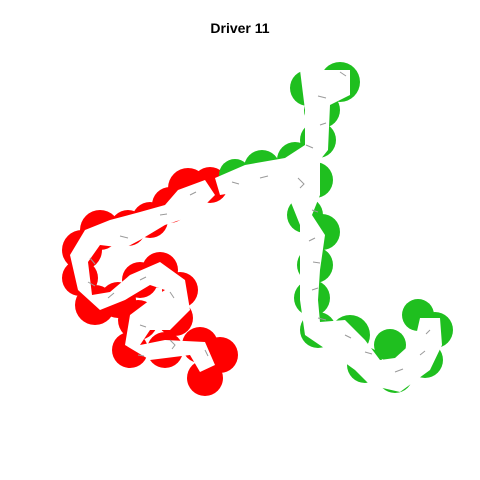  What do you see at coordinates (390, 345) in the screenshot?
I see `green-blob` at bounding box center [390, 345].